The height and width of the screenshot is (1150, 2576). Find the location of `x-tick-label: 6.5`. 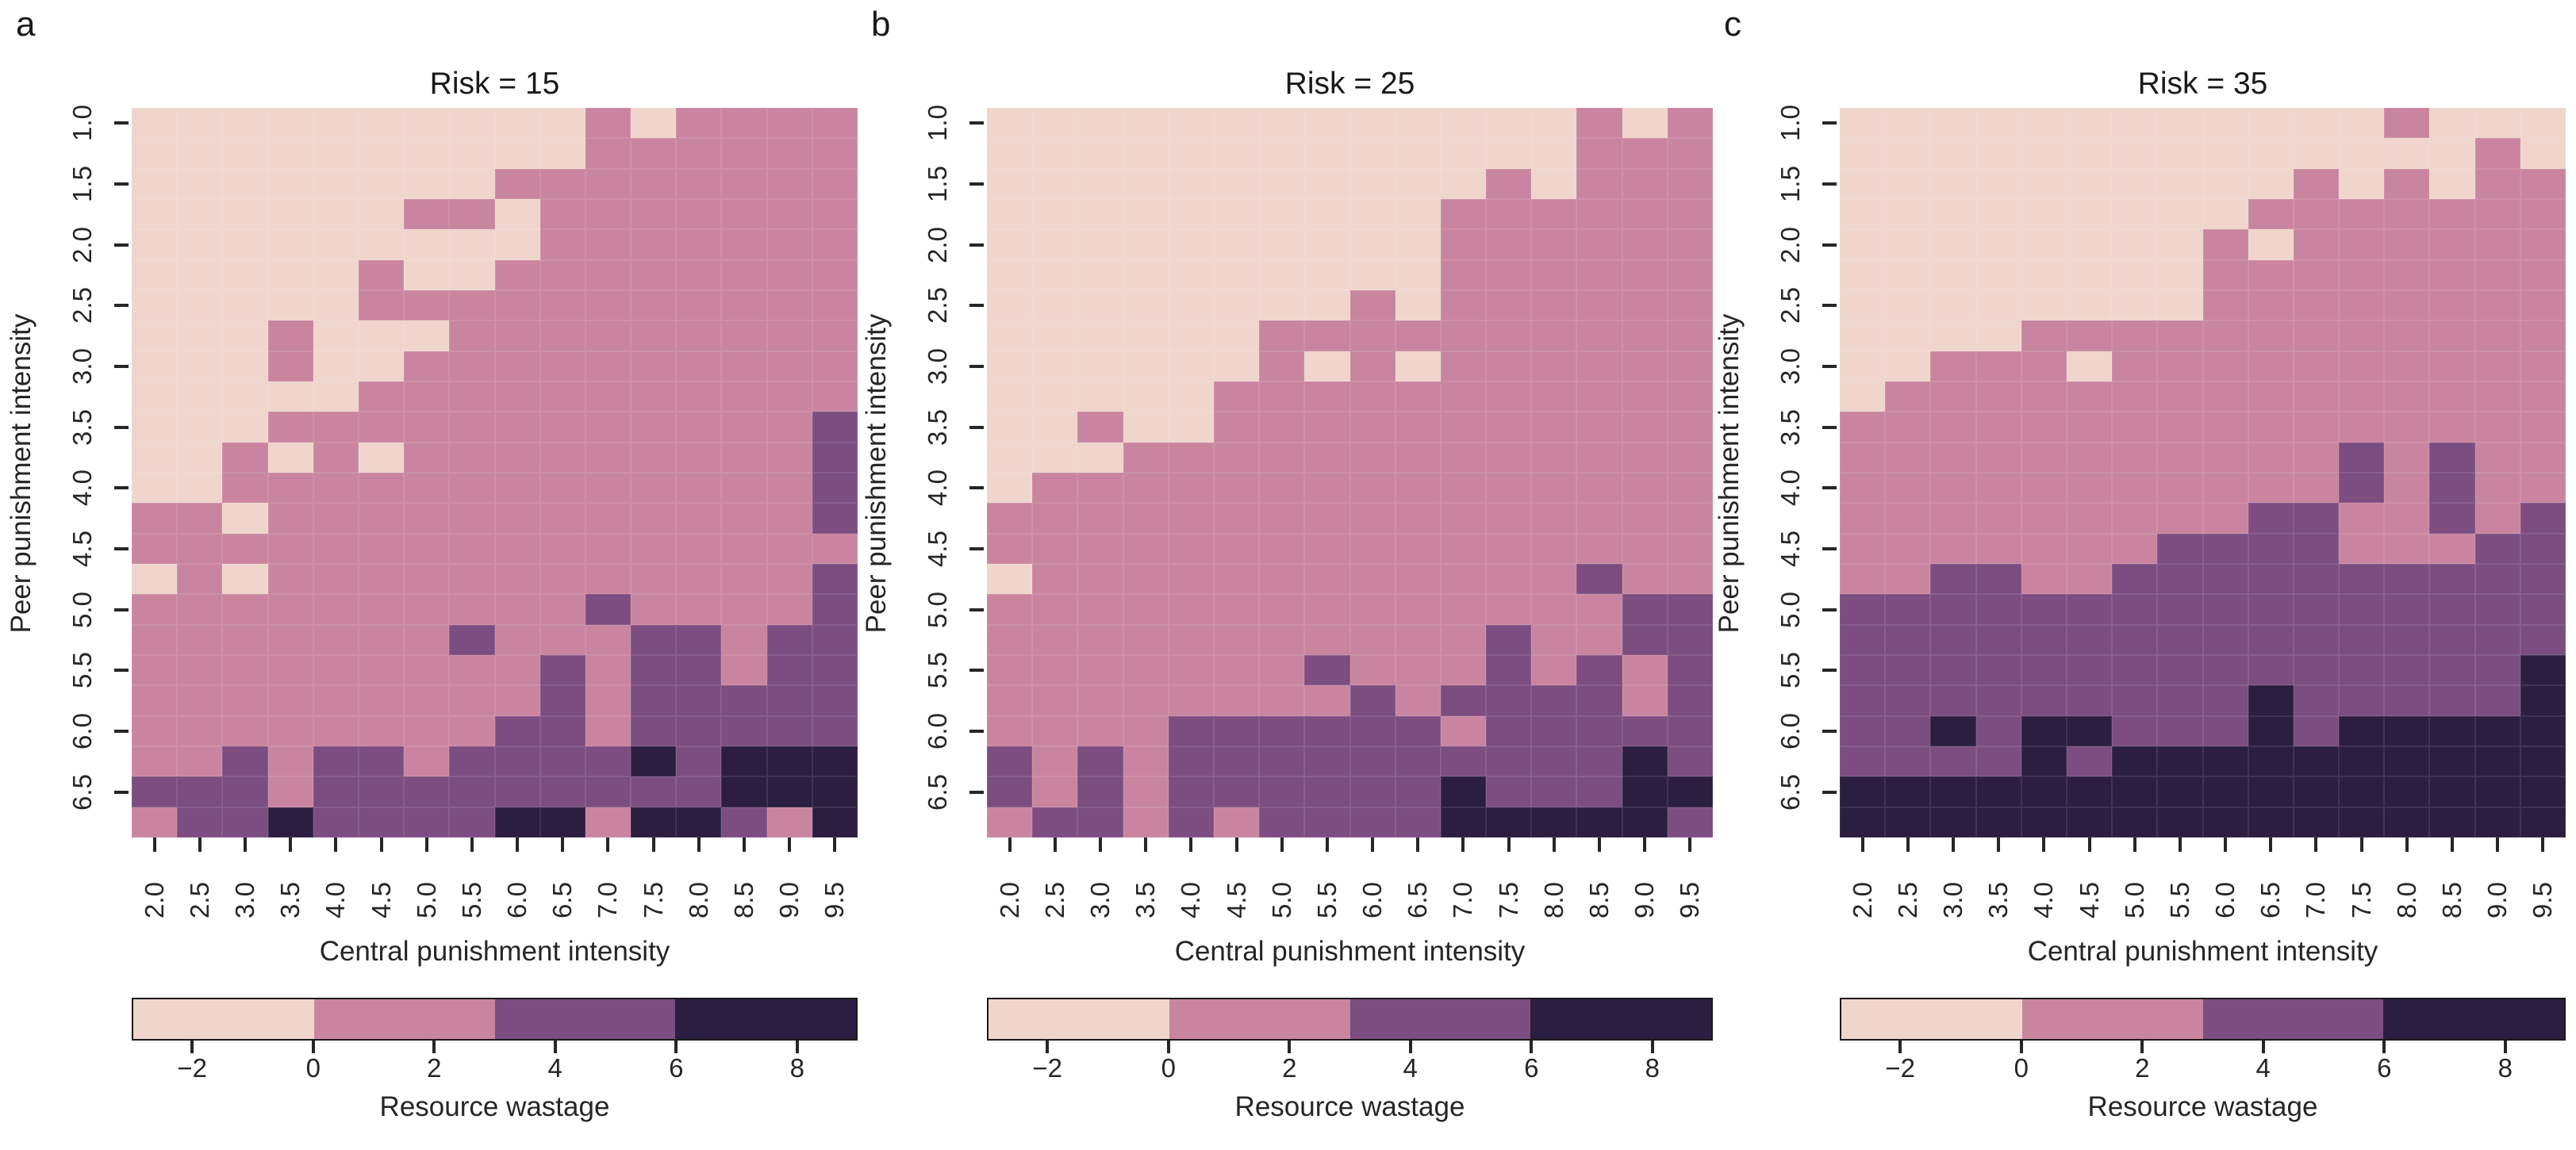

x-tick-label: 6.5 is located at coordinates (1418, 900).